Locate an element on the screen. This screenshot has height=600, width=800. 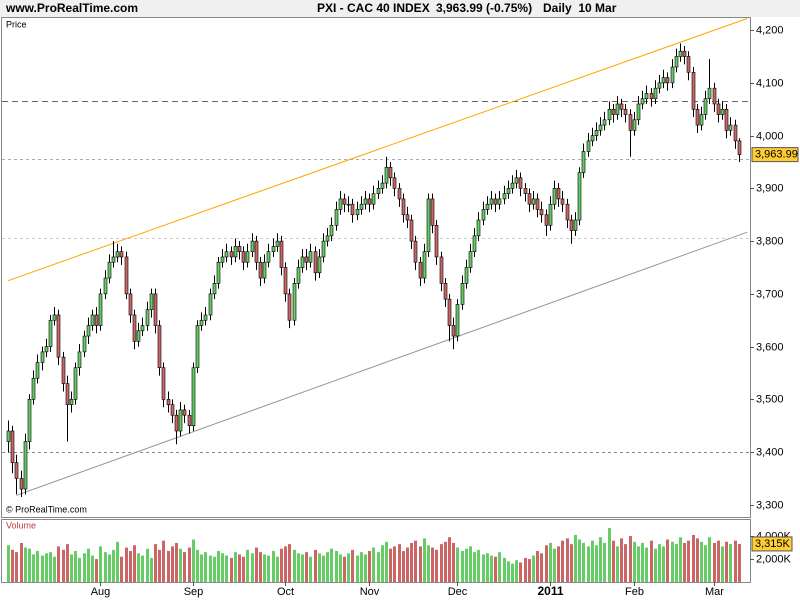
volume-y-tick-label: 2,000K is located at coordinates (774, 559).